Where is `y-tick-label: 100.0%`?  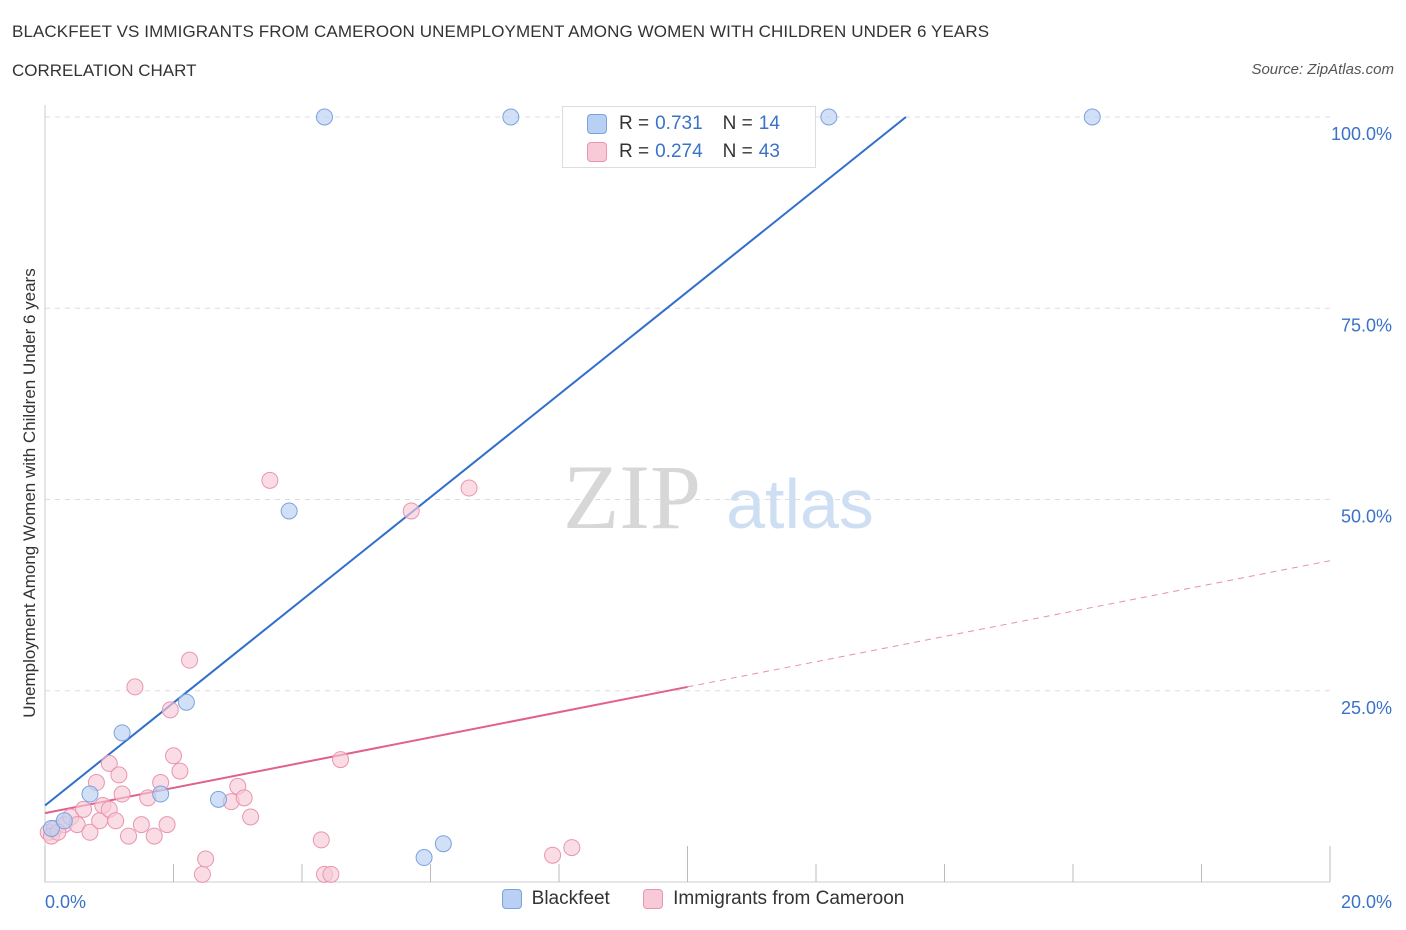
y-tick-label: 100.0% is located at coordinates (1361, 134).